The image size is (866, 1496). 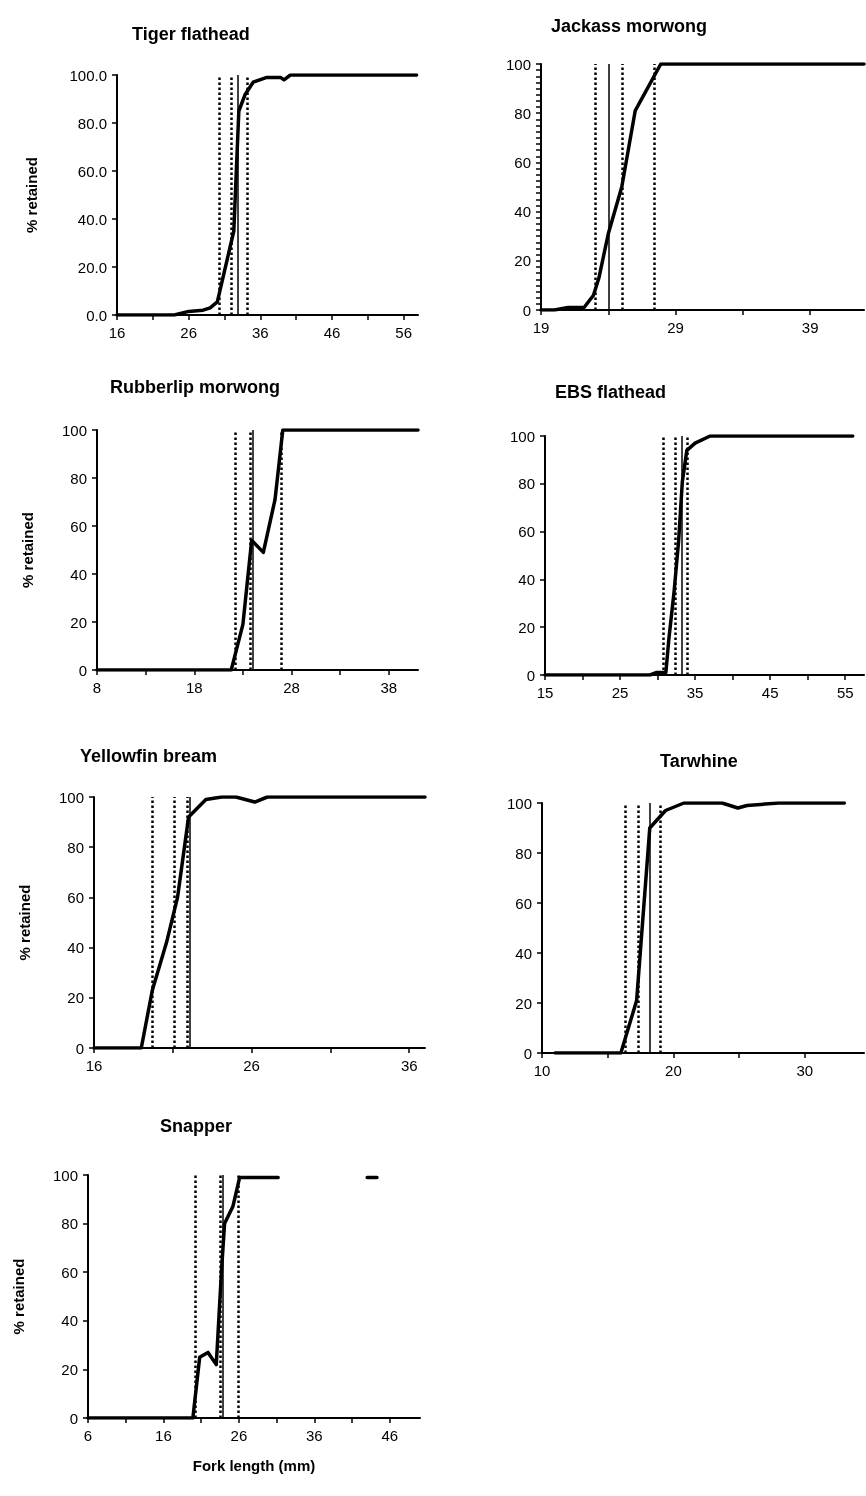 What do you see at coordinates (92, 171) in the screenshot?
I see `y-tick-label: 60.0` at bounding box center [92, 171].